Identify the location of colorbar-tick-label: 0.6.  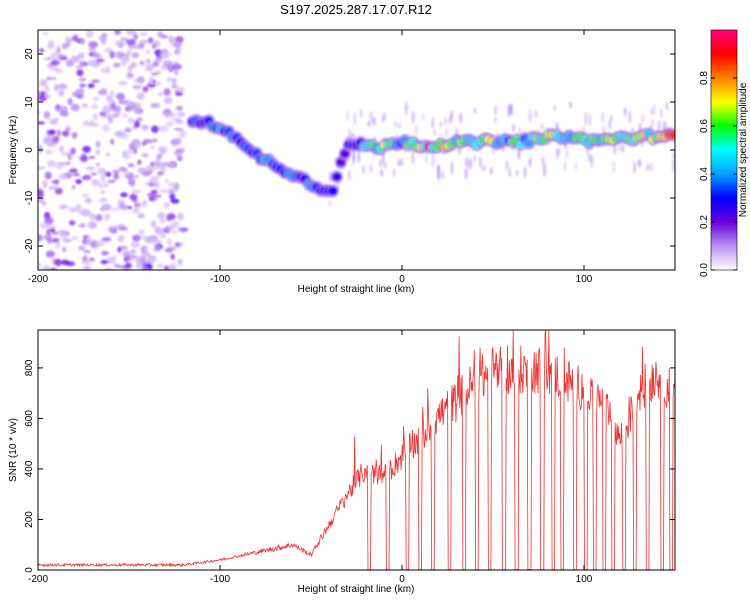
(704, 126).